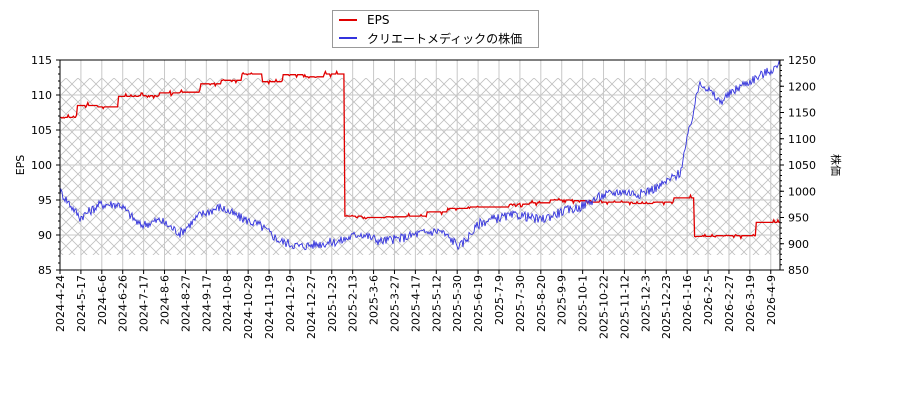 This screenshot has width=900, height=400. What do you see at coordinates (729, 303) in the screenshot?
I see `x-tick: 2026-2-27` at bounding box center [729, 303].